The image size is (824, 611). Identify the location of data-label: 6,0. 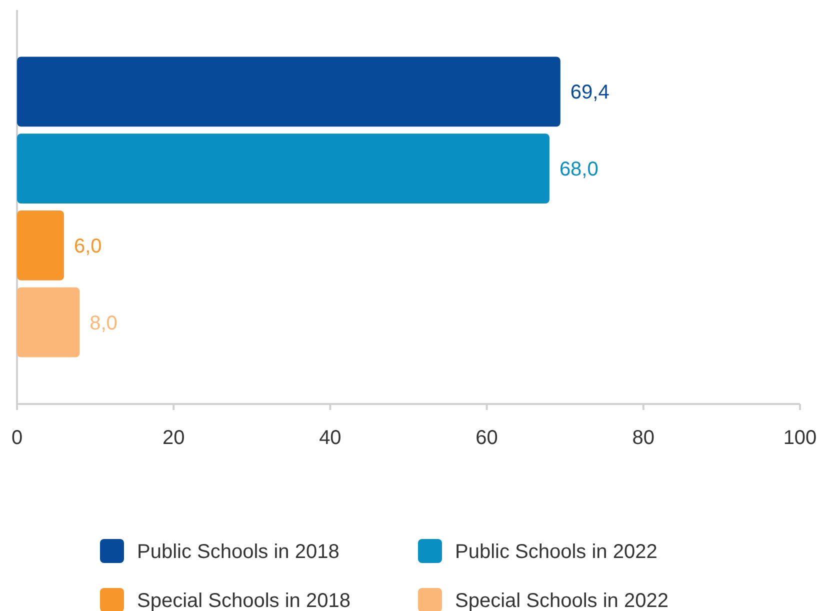
(88, 246).